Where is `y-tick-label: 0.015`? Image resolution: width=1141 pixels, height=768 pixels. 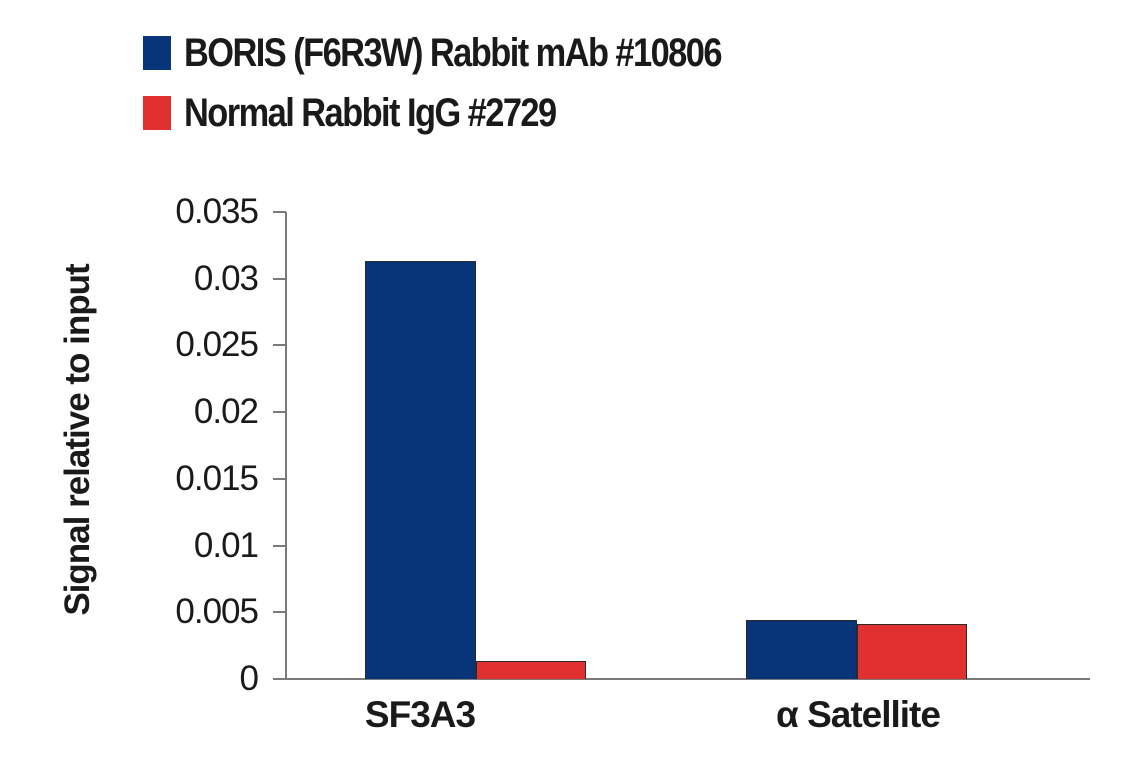
y-tick-label: 0.015 is located at coordinates (217, 478).